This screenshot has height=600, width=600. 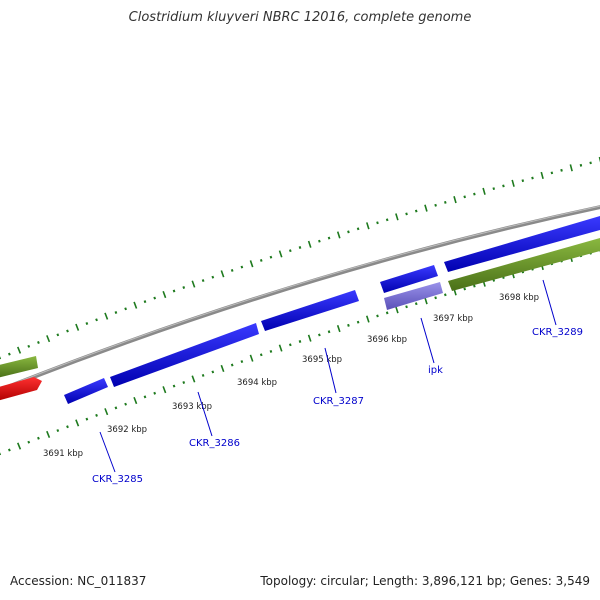 What do you see at coordinates (192, 407) in the screenshot?
I see `kbp-label: 3693 kbp` at bounding box center [192, 407].